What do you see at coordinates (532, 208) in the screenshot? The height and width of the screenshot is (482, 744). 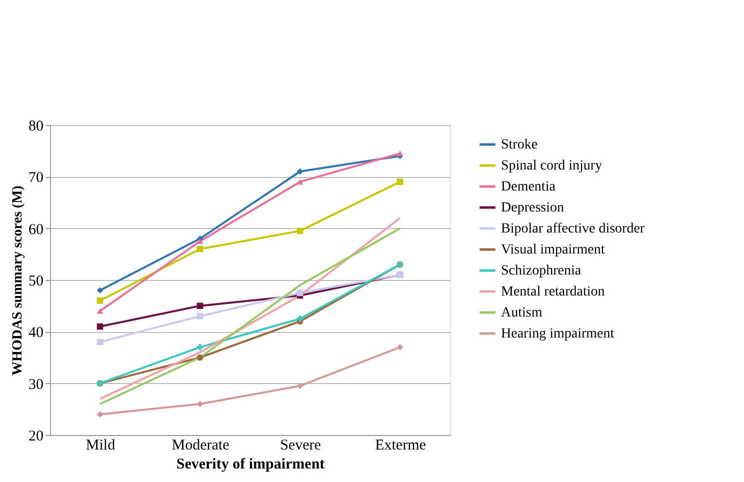 I see `legend-label: Depression` at bounding box center [532, 208].